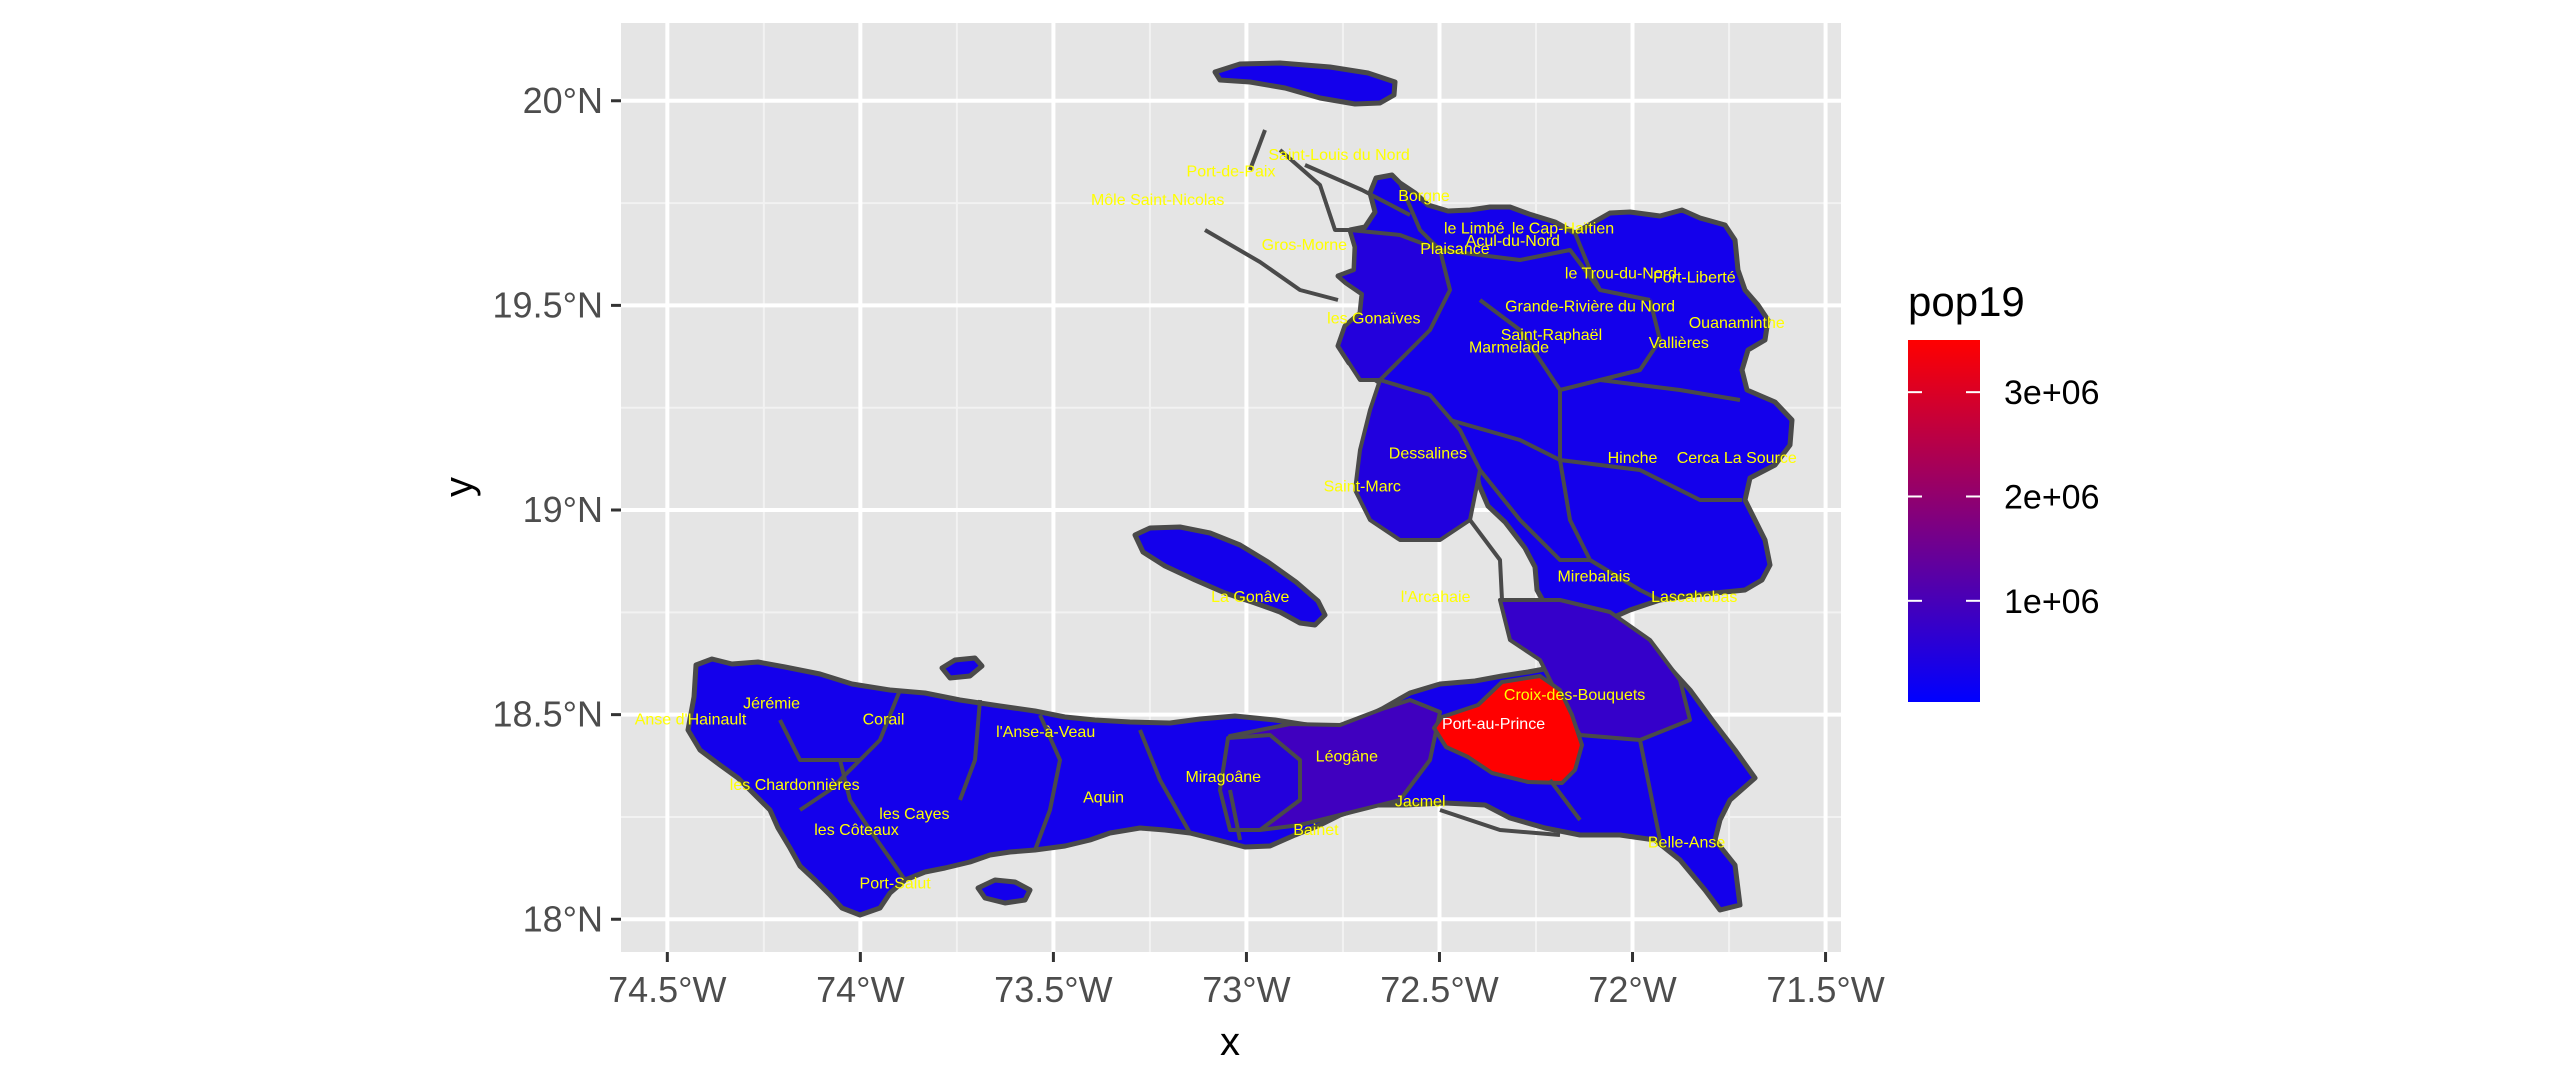 The height and width of the screenshot is (1083, 2554). Describe the element at coordinates (795, 785) in the screenshot. I see `region-label: les Chardonnières` at that location.